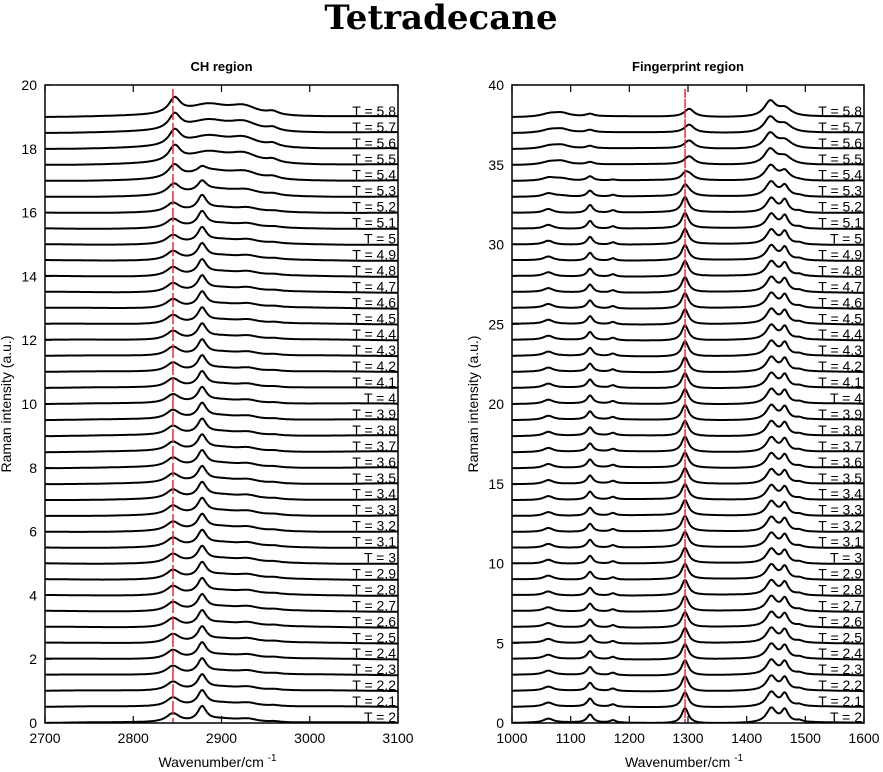 This screenshot has height=772, width=883. I want to click on y-tick-label: 2, so click(33, 659).